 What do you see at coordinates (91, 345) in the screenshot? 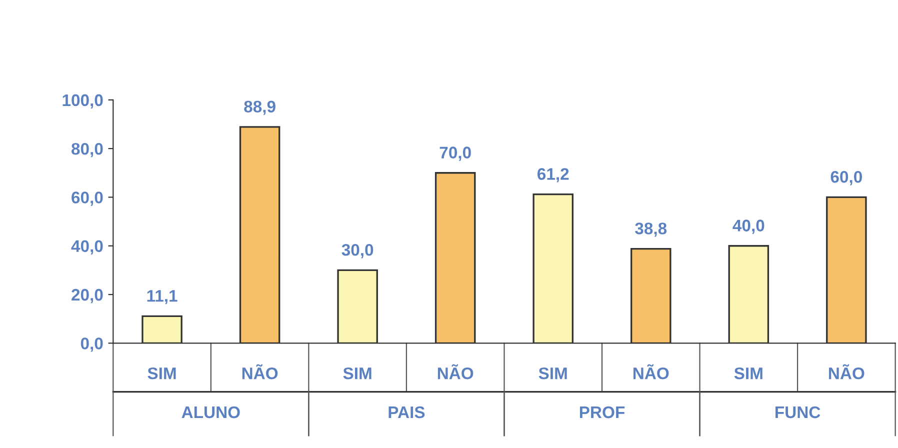
I see `y-tick-label: 0,0` at bounding box center [91, 345].